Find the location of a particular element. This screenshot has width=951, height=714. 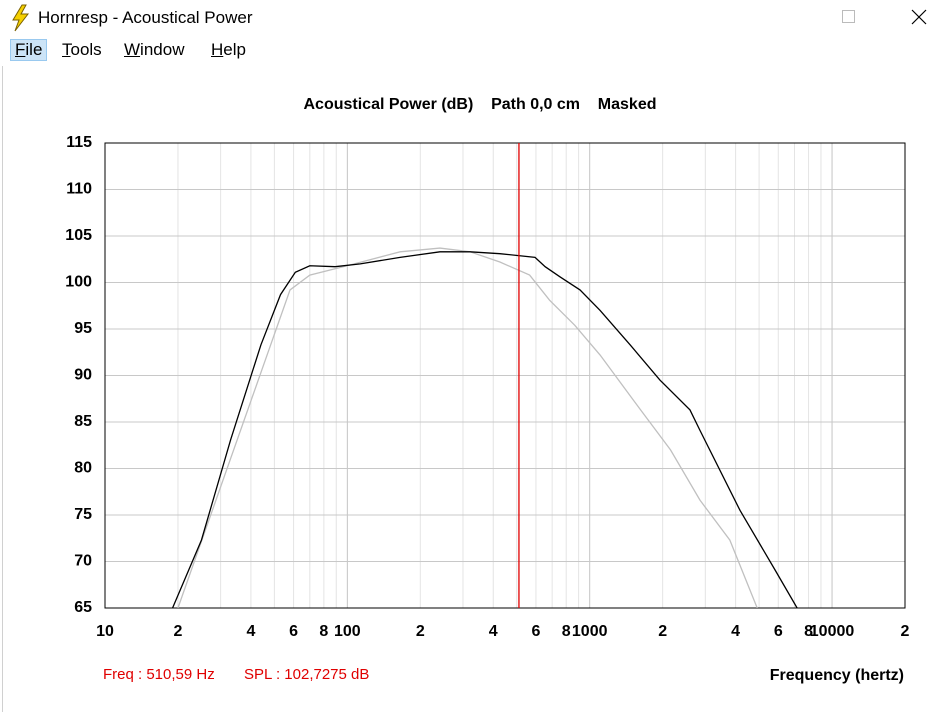

y-tick-label: 90 is located at coordinates (83, 375).